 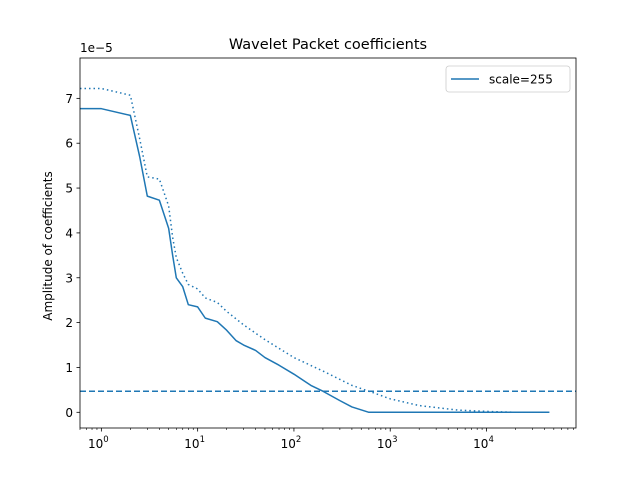 What do you see at coordinates (69, 99) in the screenshot?
I see `y-tick-label: 7` at bounding box center [69, 99].